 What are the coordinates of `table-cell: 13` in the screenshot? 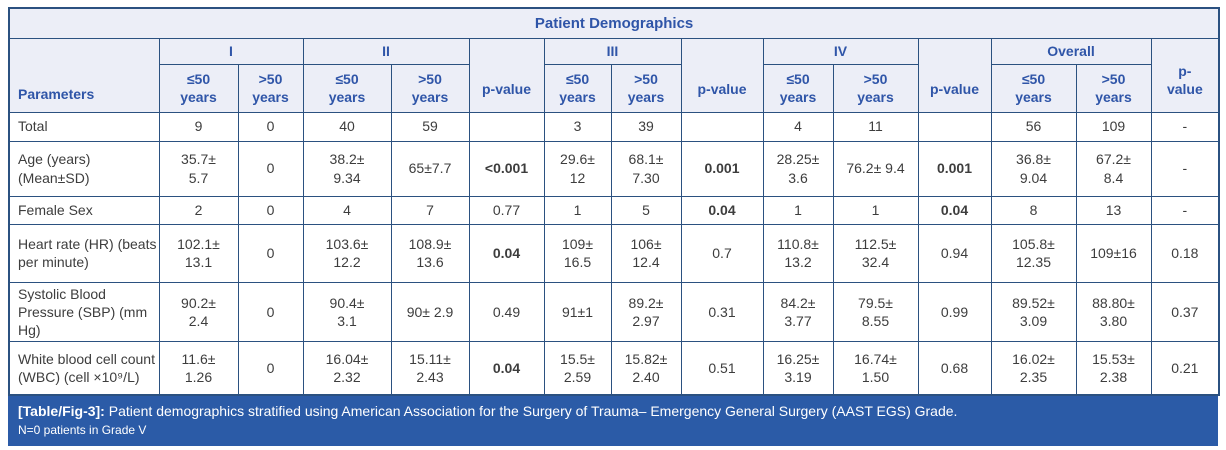 It's located at (1113, 210).